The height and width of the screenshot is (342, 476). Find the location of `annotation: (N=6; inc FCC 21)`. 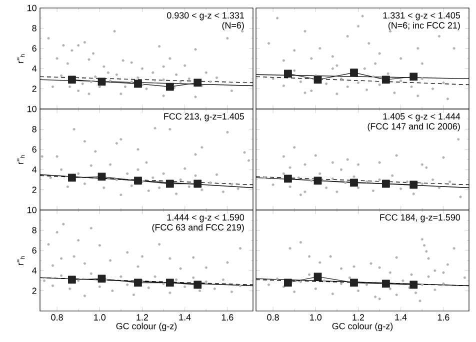

annotation: (N=6; inc FCC 21) is located at coordinates (424, 26).